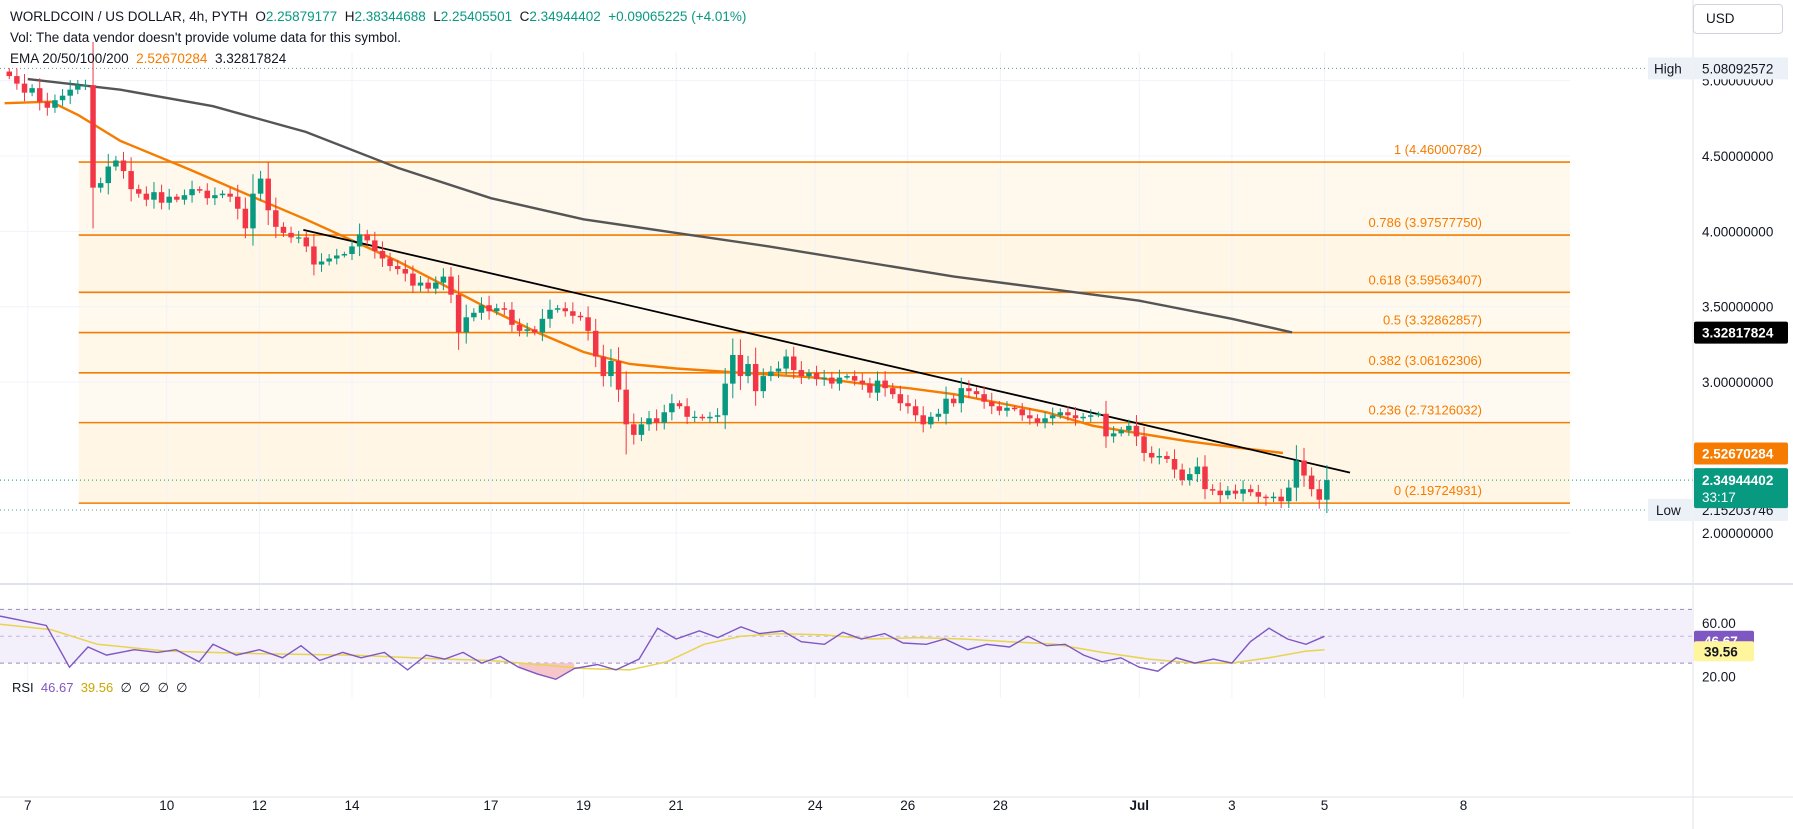 This screenshot has height=829, width=1793. Describe the element at coordinates (1737, 231) in the screenshot. I see `price-tick-label: 4.00000000` at that location.